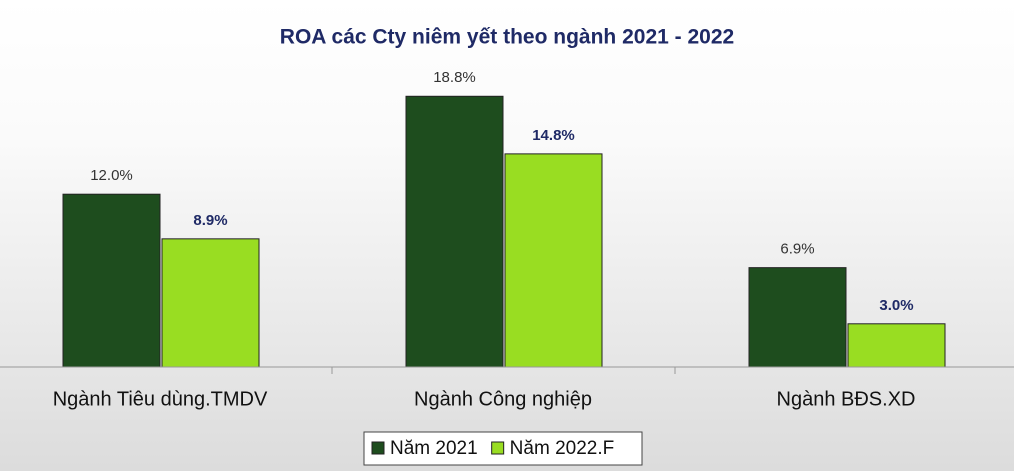 The image size is (1014, 476). I want to click on value-label: 6.9%, so click(797, 249).